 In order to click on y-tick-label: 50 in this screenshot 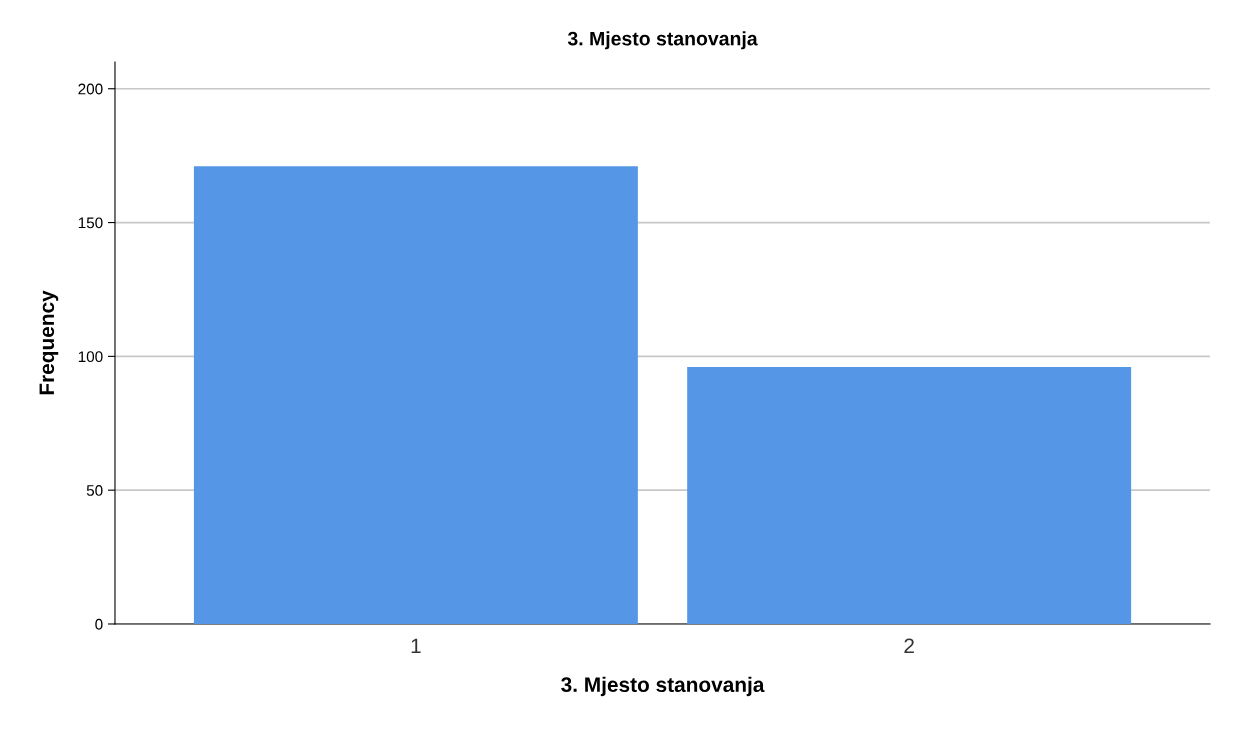, I will do `click(94, 490)`.